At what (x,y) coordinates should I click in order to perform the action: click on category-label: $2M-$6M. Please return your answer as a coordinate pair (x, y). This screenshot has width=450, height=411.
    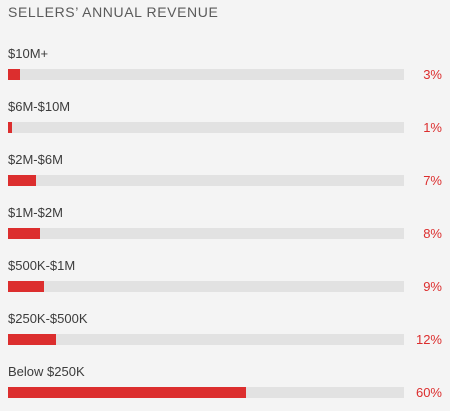
    Looking at the image, I should click on (35, 159).